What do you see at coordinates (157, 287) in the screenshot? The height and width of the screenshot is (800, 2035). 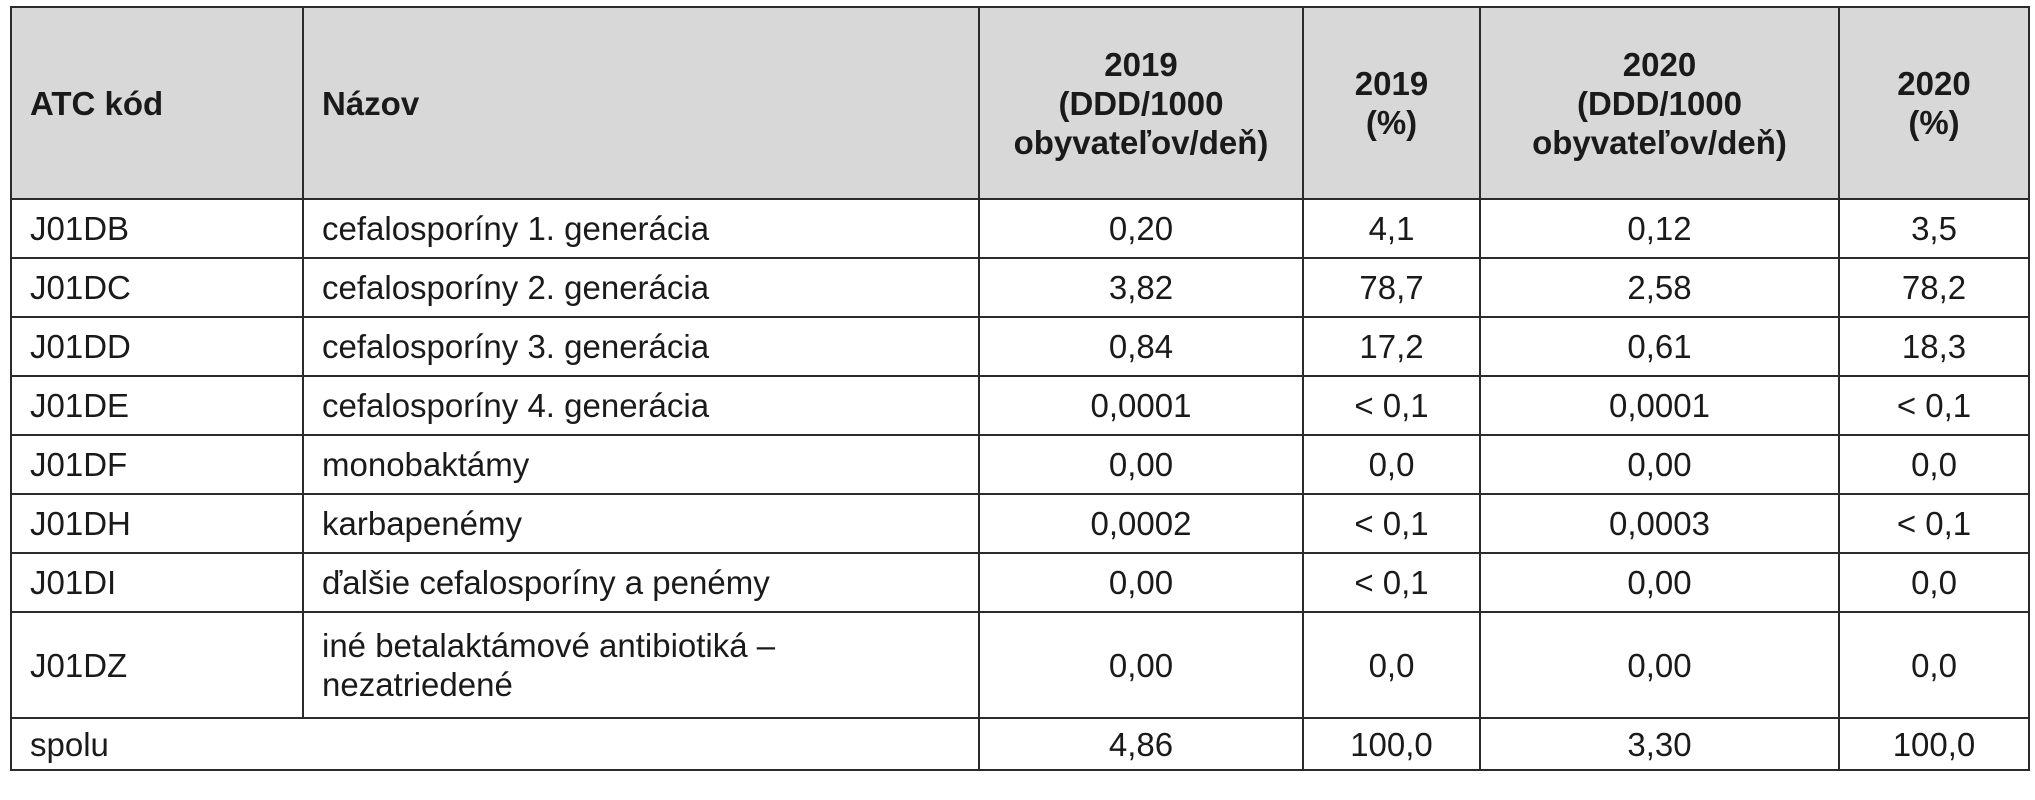 I see `atc-code-cell: J01DC` at bounding box center [157, 287].